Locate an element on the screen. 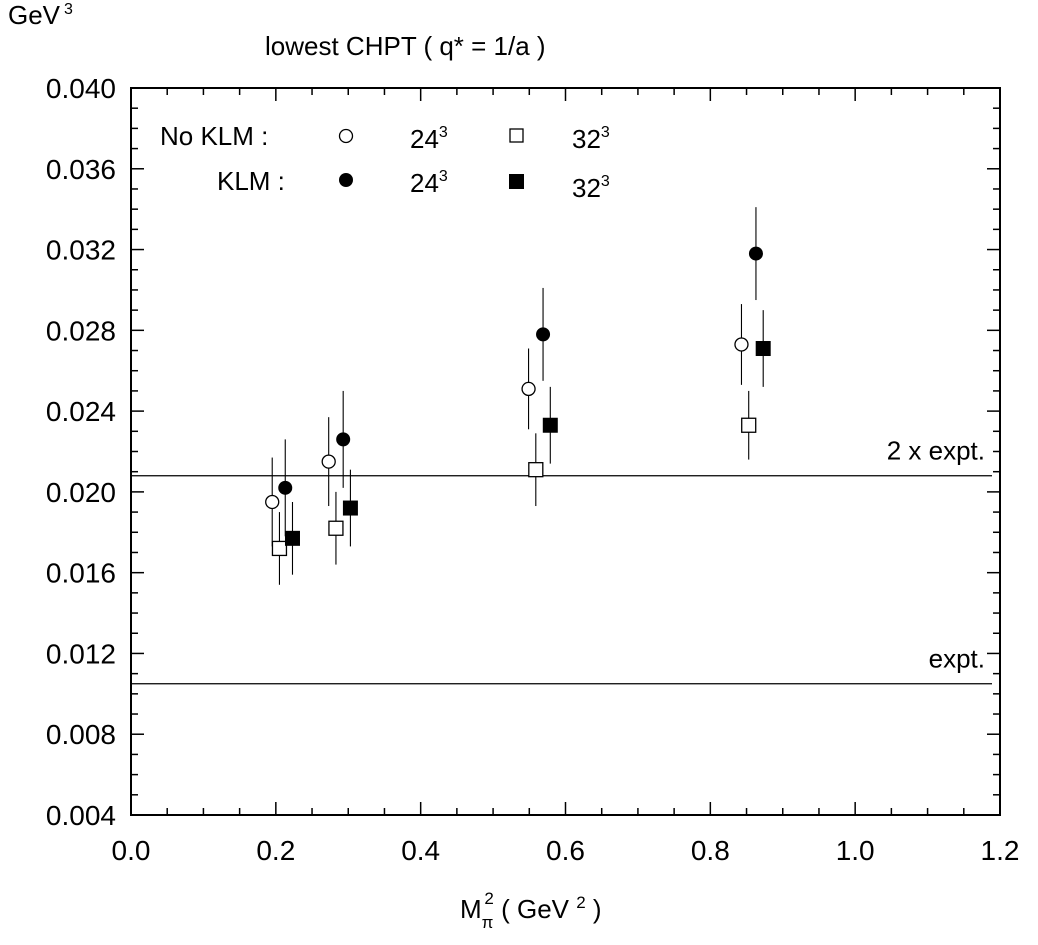  y-axis-unit-base: GeV is located at coordinates (34, 15).